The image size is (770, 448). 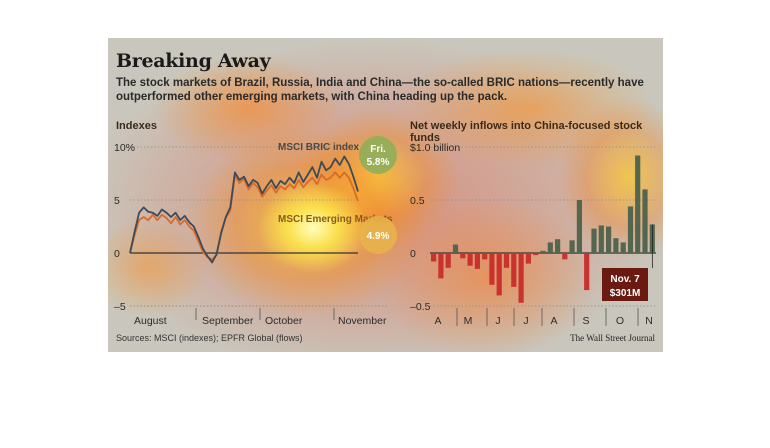 What do you see at coordinates (378, 162) in the screenshot?
I see `bric-end-value: 5.8%` at bounding box center [378, 162].